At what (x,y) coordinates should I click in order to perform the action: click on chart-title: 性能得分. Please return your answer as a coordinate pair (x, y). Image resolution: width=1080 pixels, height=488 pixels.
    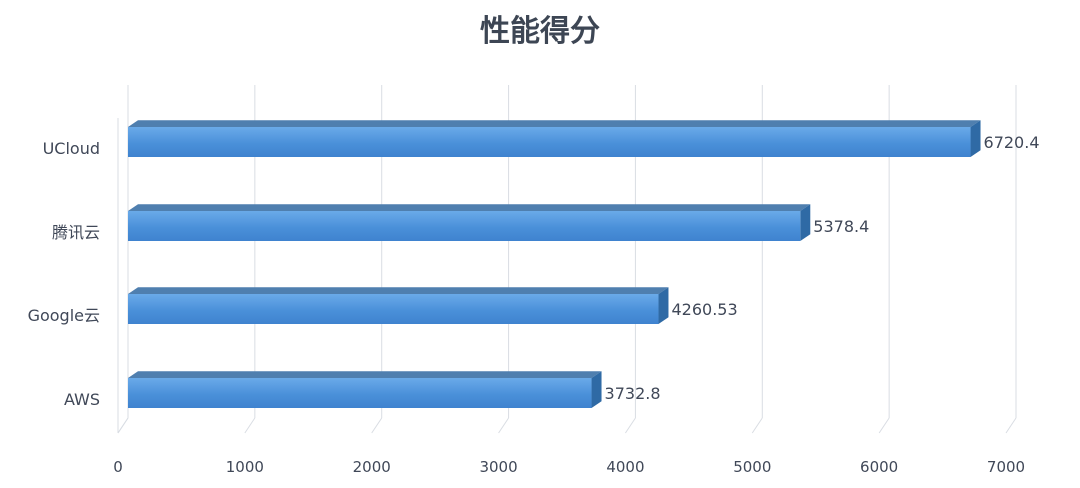
    Looking at the image, I should click on (540, 31).